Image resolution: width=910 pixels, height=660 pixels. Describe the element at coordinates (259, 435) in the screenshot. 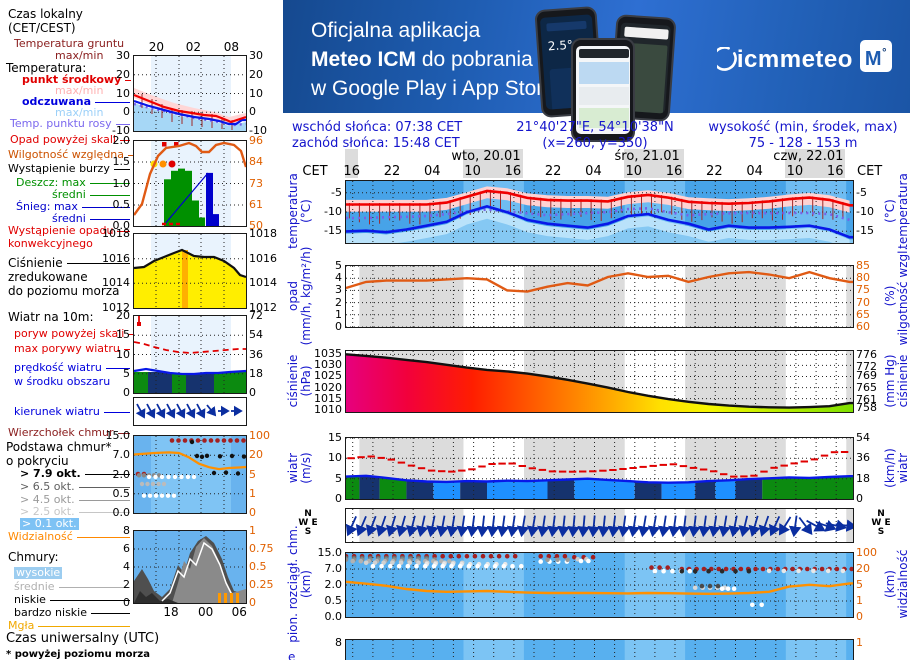

I see `mini-axis-tick-right: 100` at that location.